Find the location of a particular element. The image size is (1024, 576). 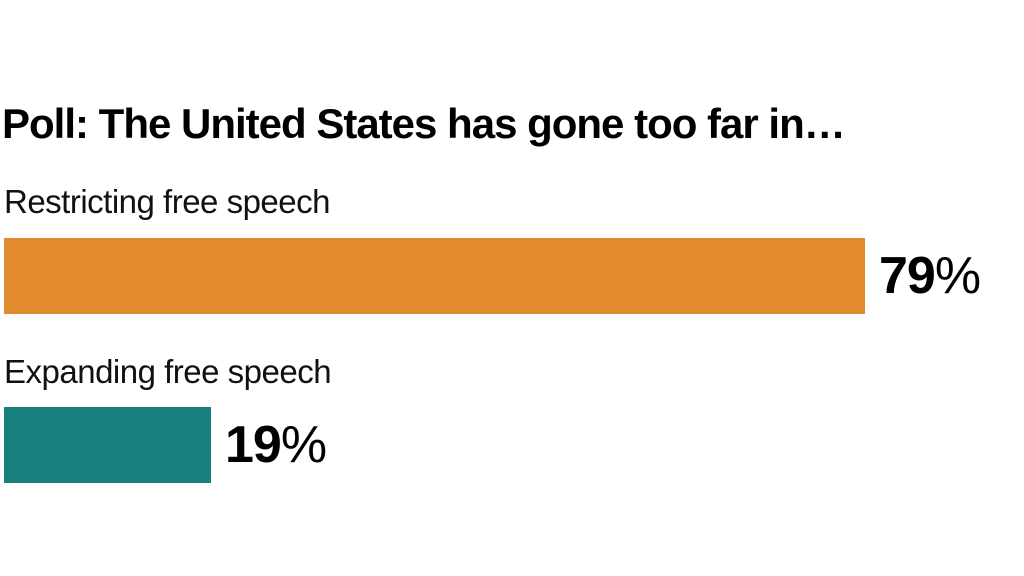

percent-sign-restricting: % is located at coordinates (958, 276).